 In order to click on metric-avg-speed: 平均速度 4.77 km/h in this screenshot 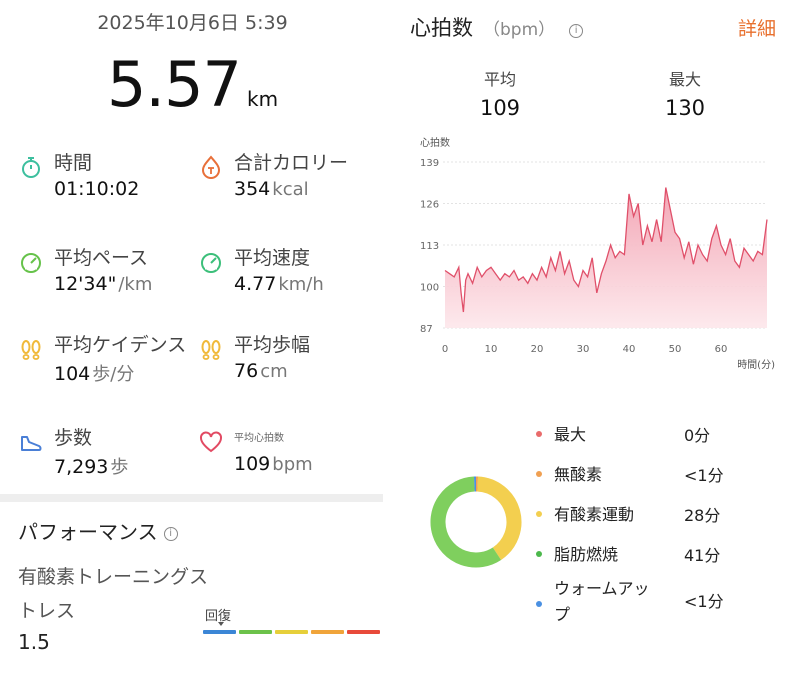, I will do `click(288, 273)`.